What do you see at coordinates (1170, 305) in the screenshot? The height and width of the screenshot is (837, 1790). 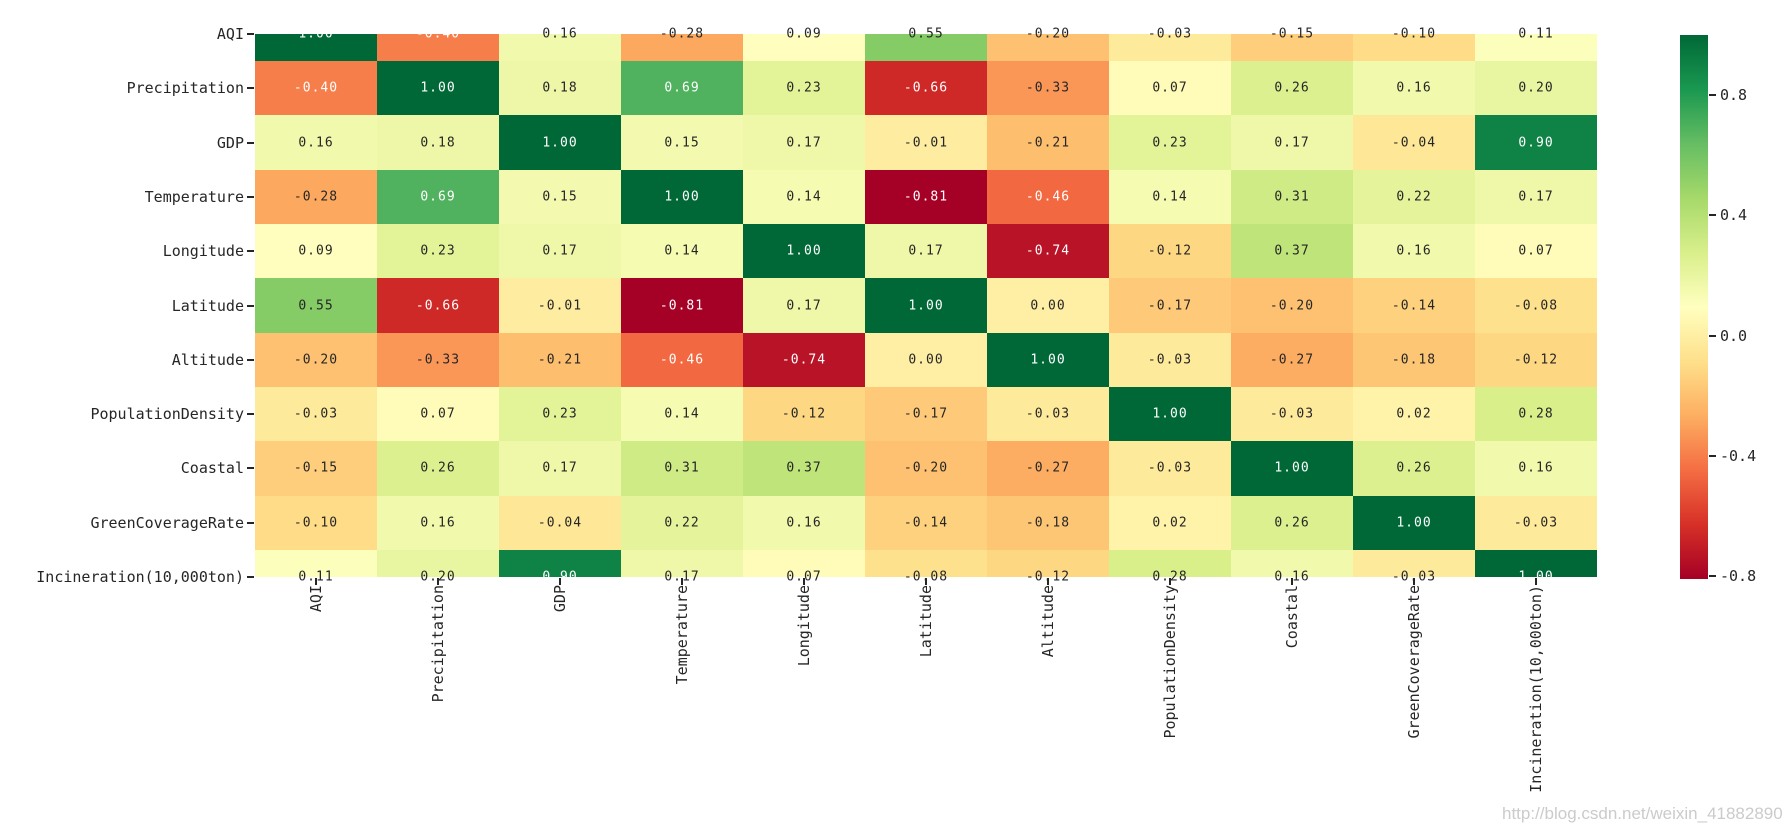 I see `cell-value: -0.17` at bounding box center [1170, 305].